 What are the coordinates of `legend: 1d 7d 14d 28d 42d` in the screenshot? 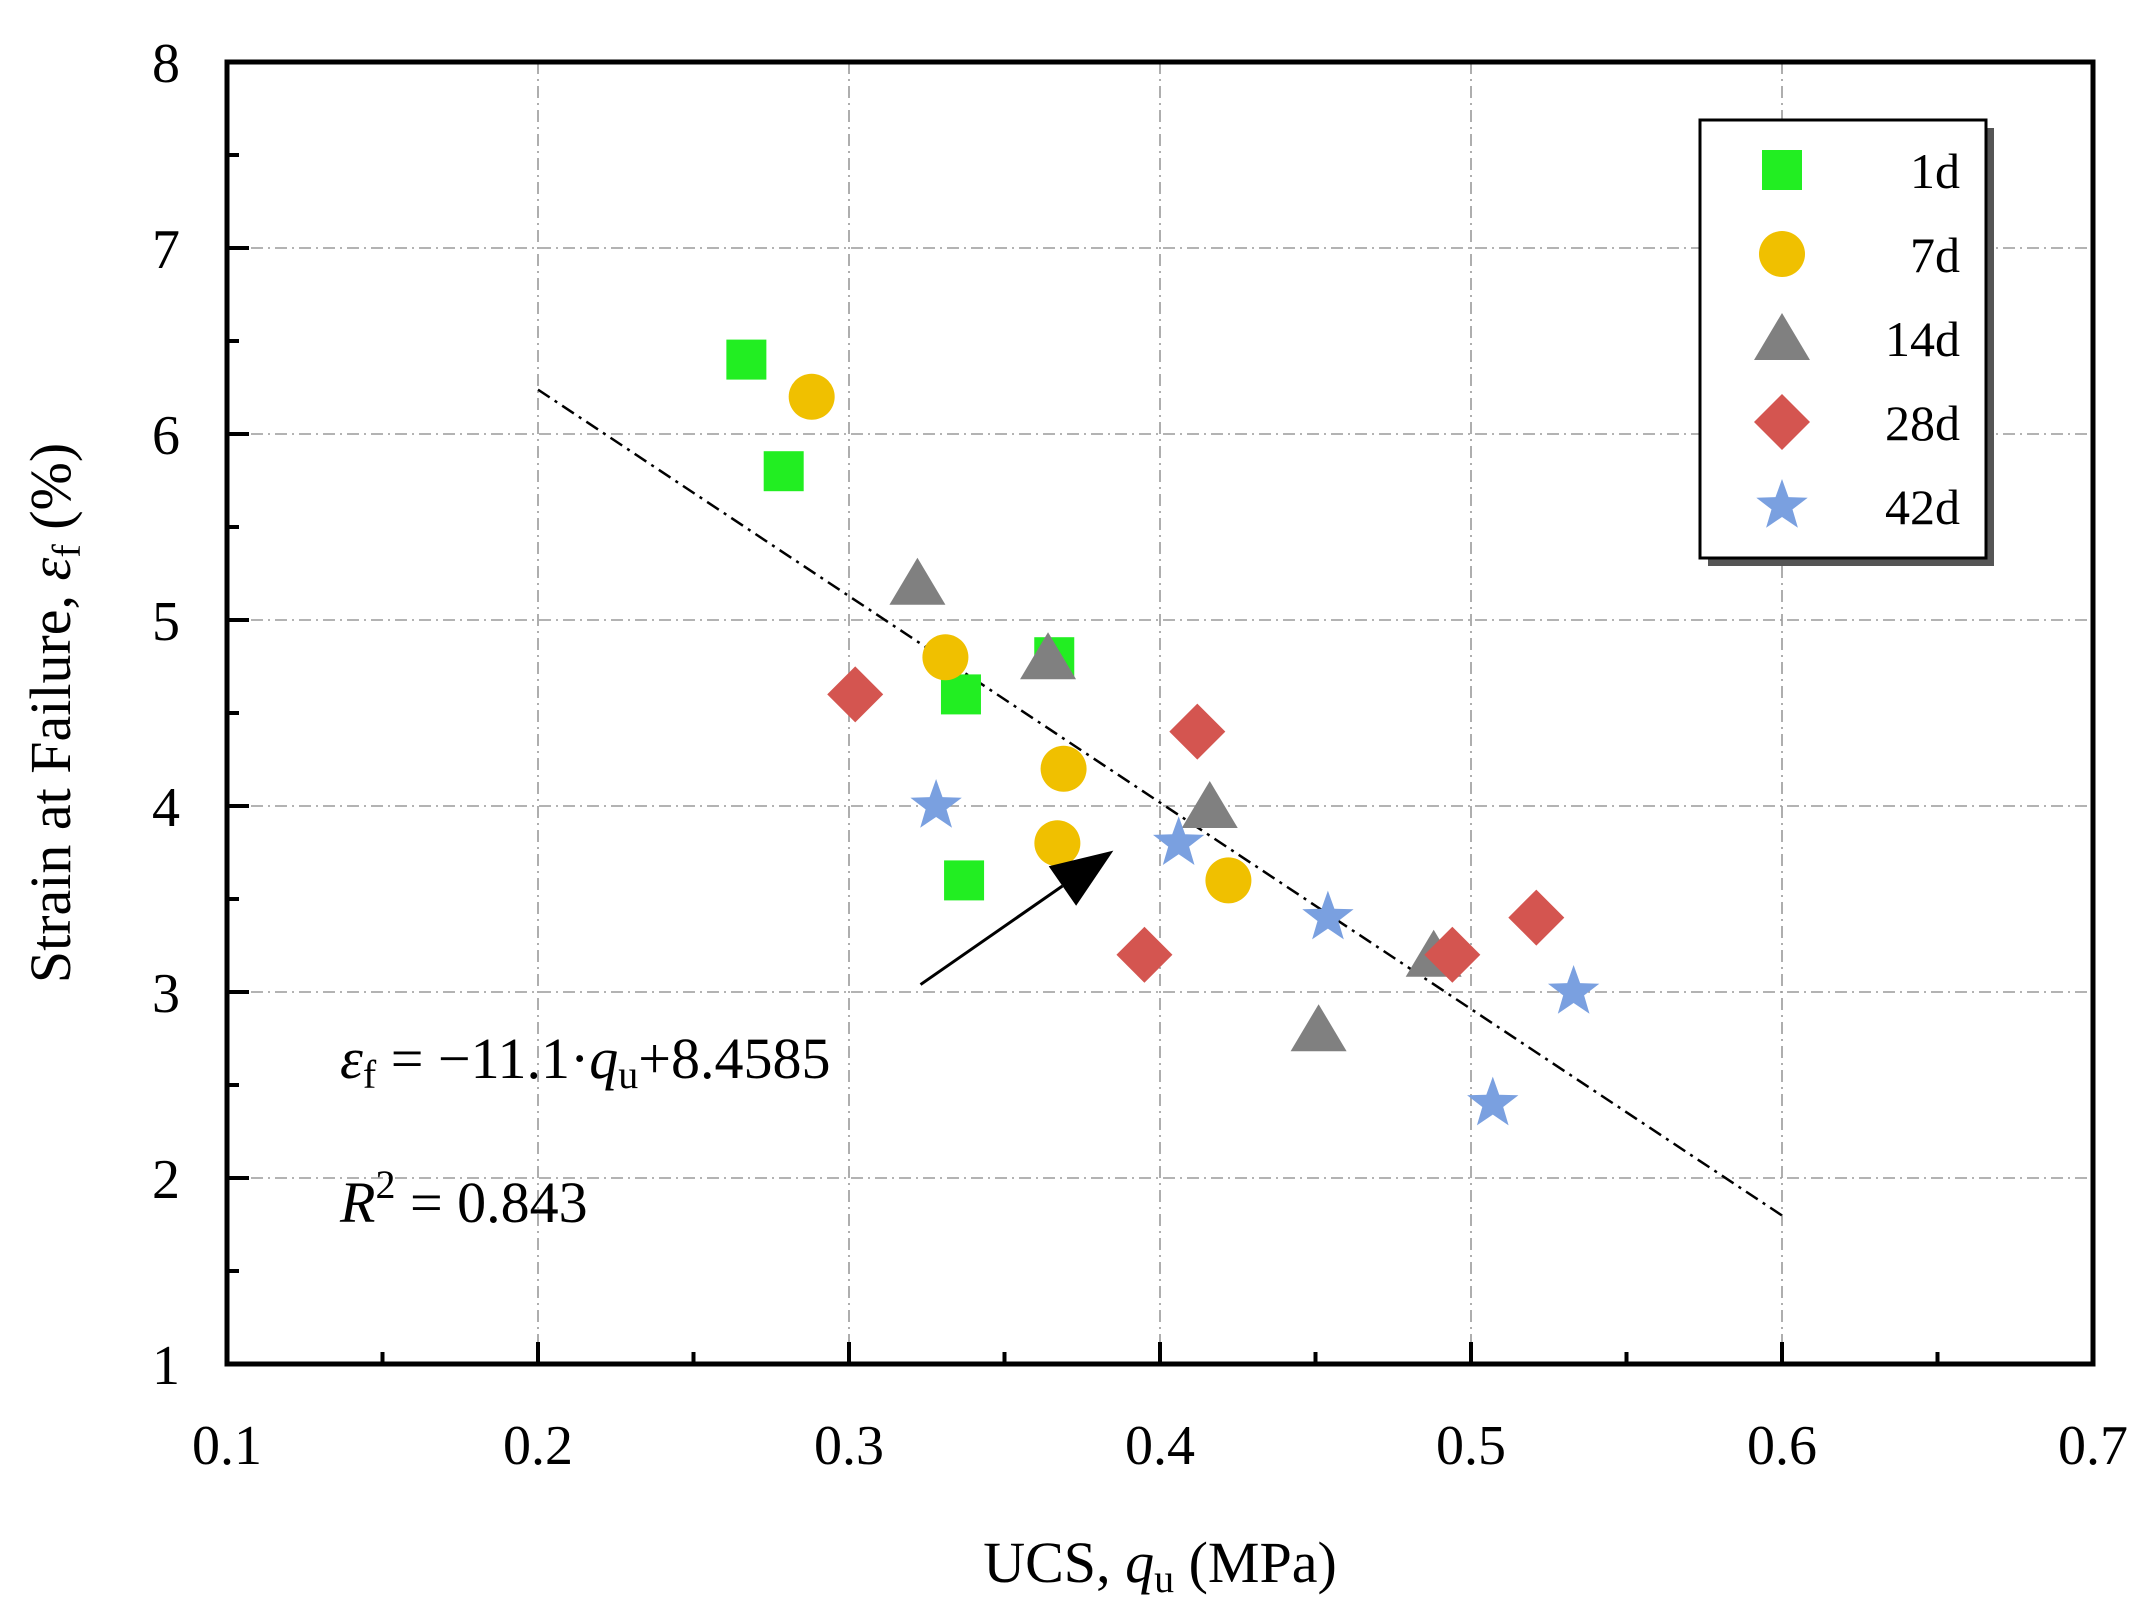 It's located at (1846, 342).